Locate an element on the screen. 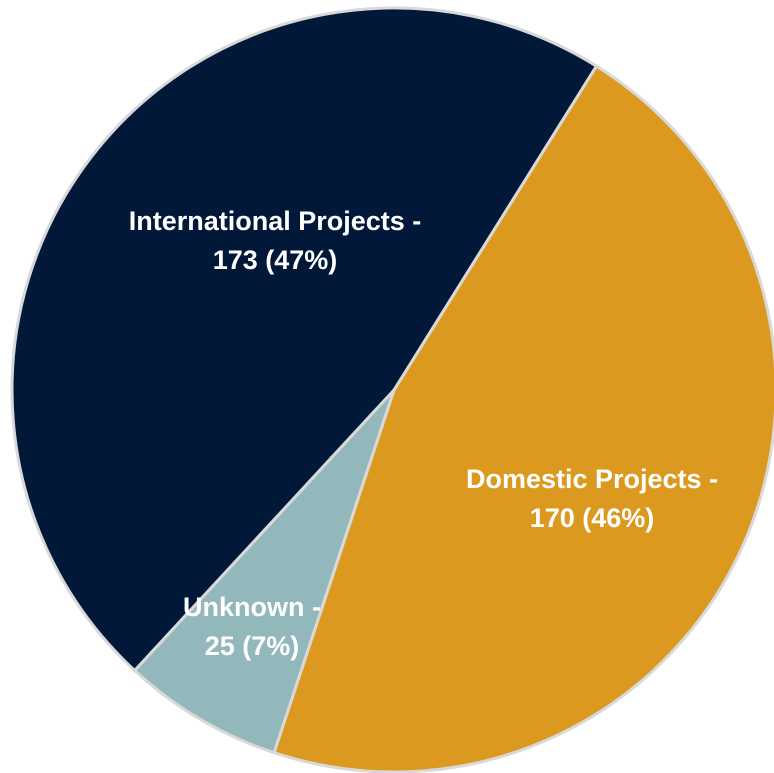  slice-label-line1: Unknown - is located at coordinates (252, 607).